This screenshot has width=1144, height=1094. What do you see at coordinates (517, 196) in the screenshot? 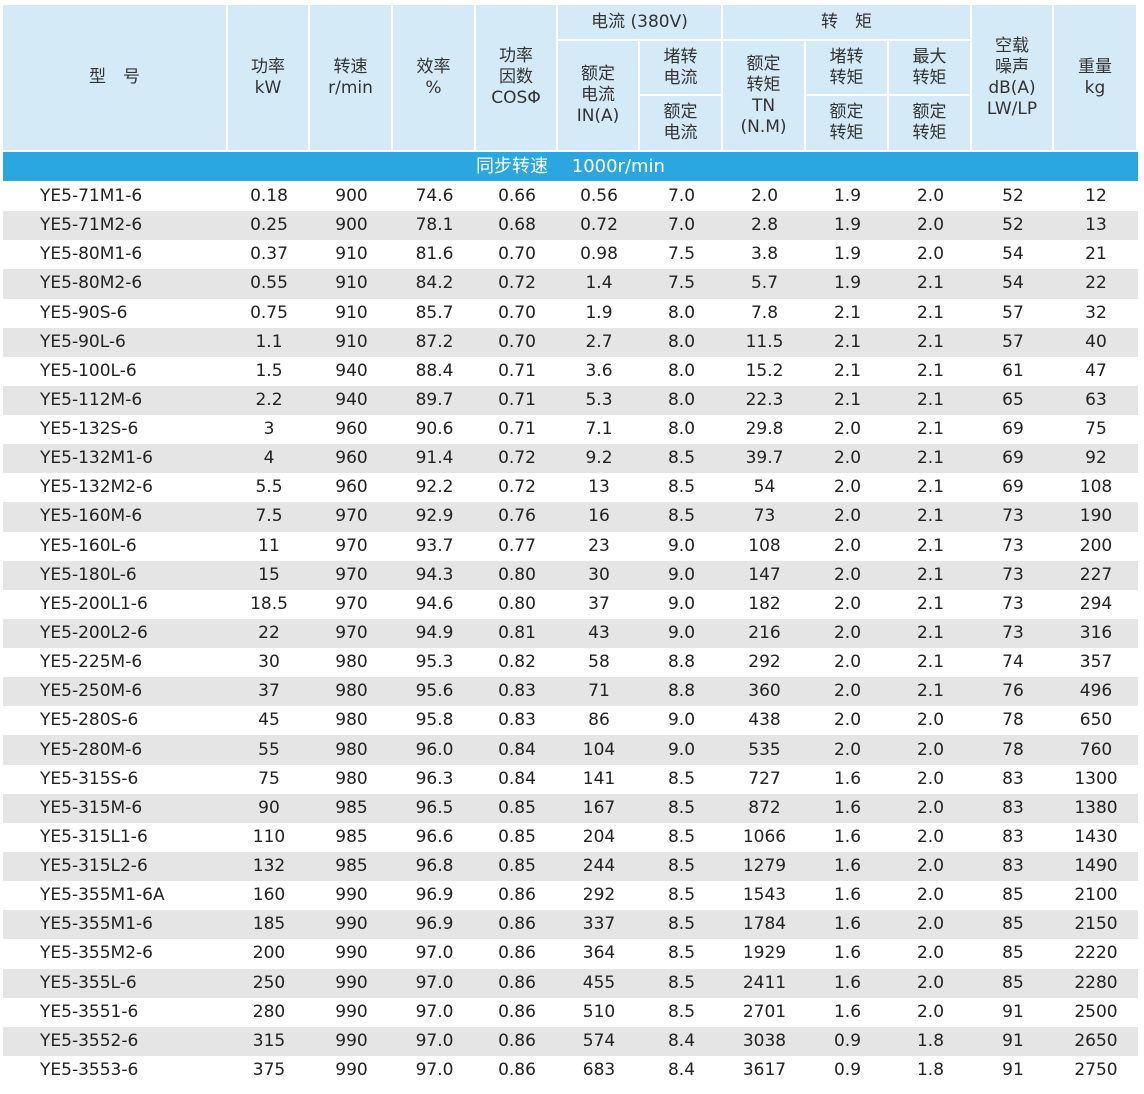
I see `table-cell: 0.66` at bounding box center [517, 196].